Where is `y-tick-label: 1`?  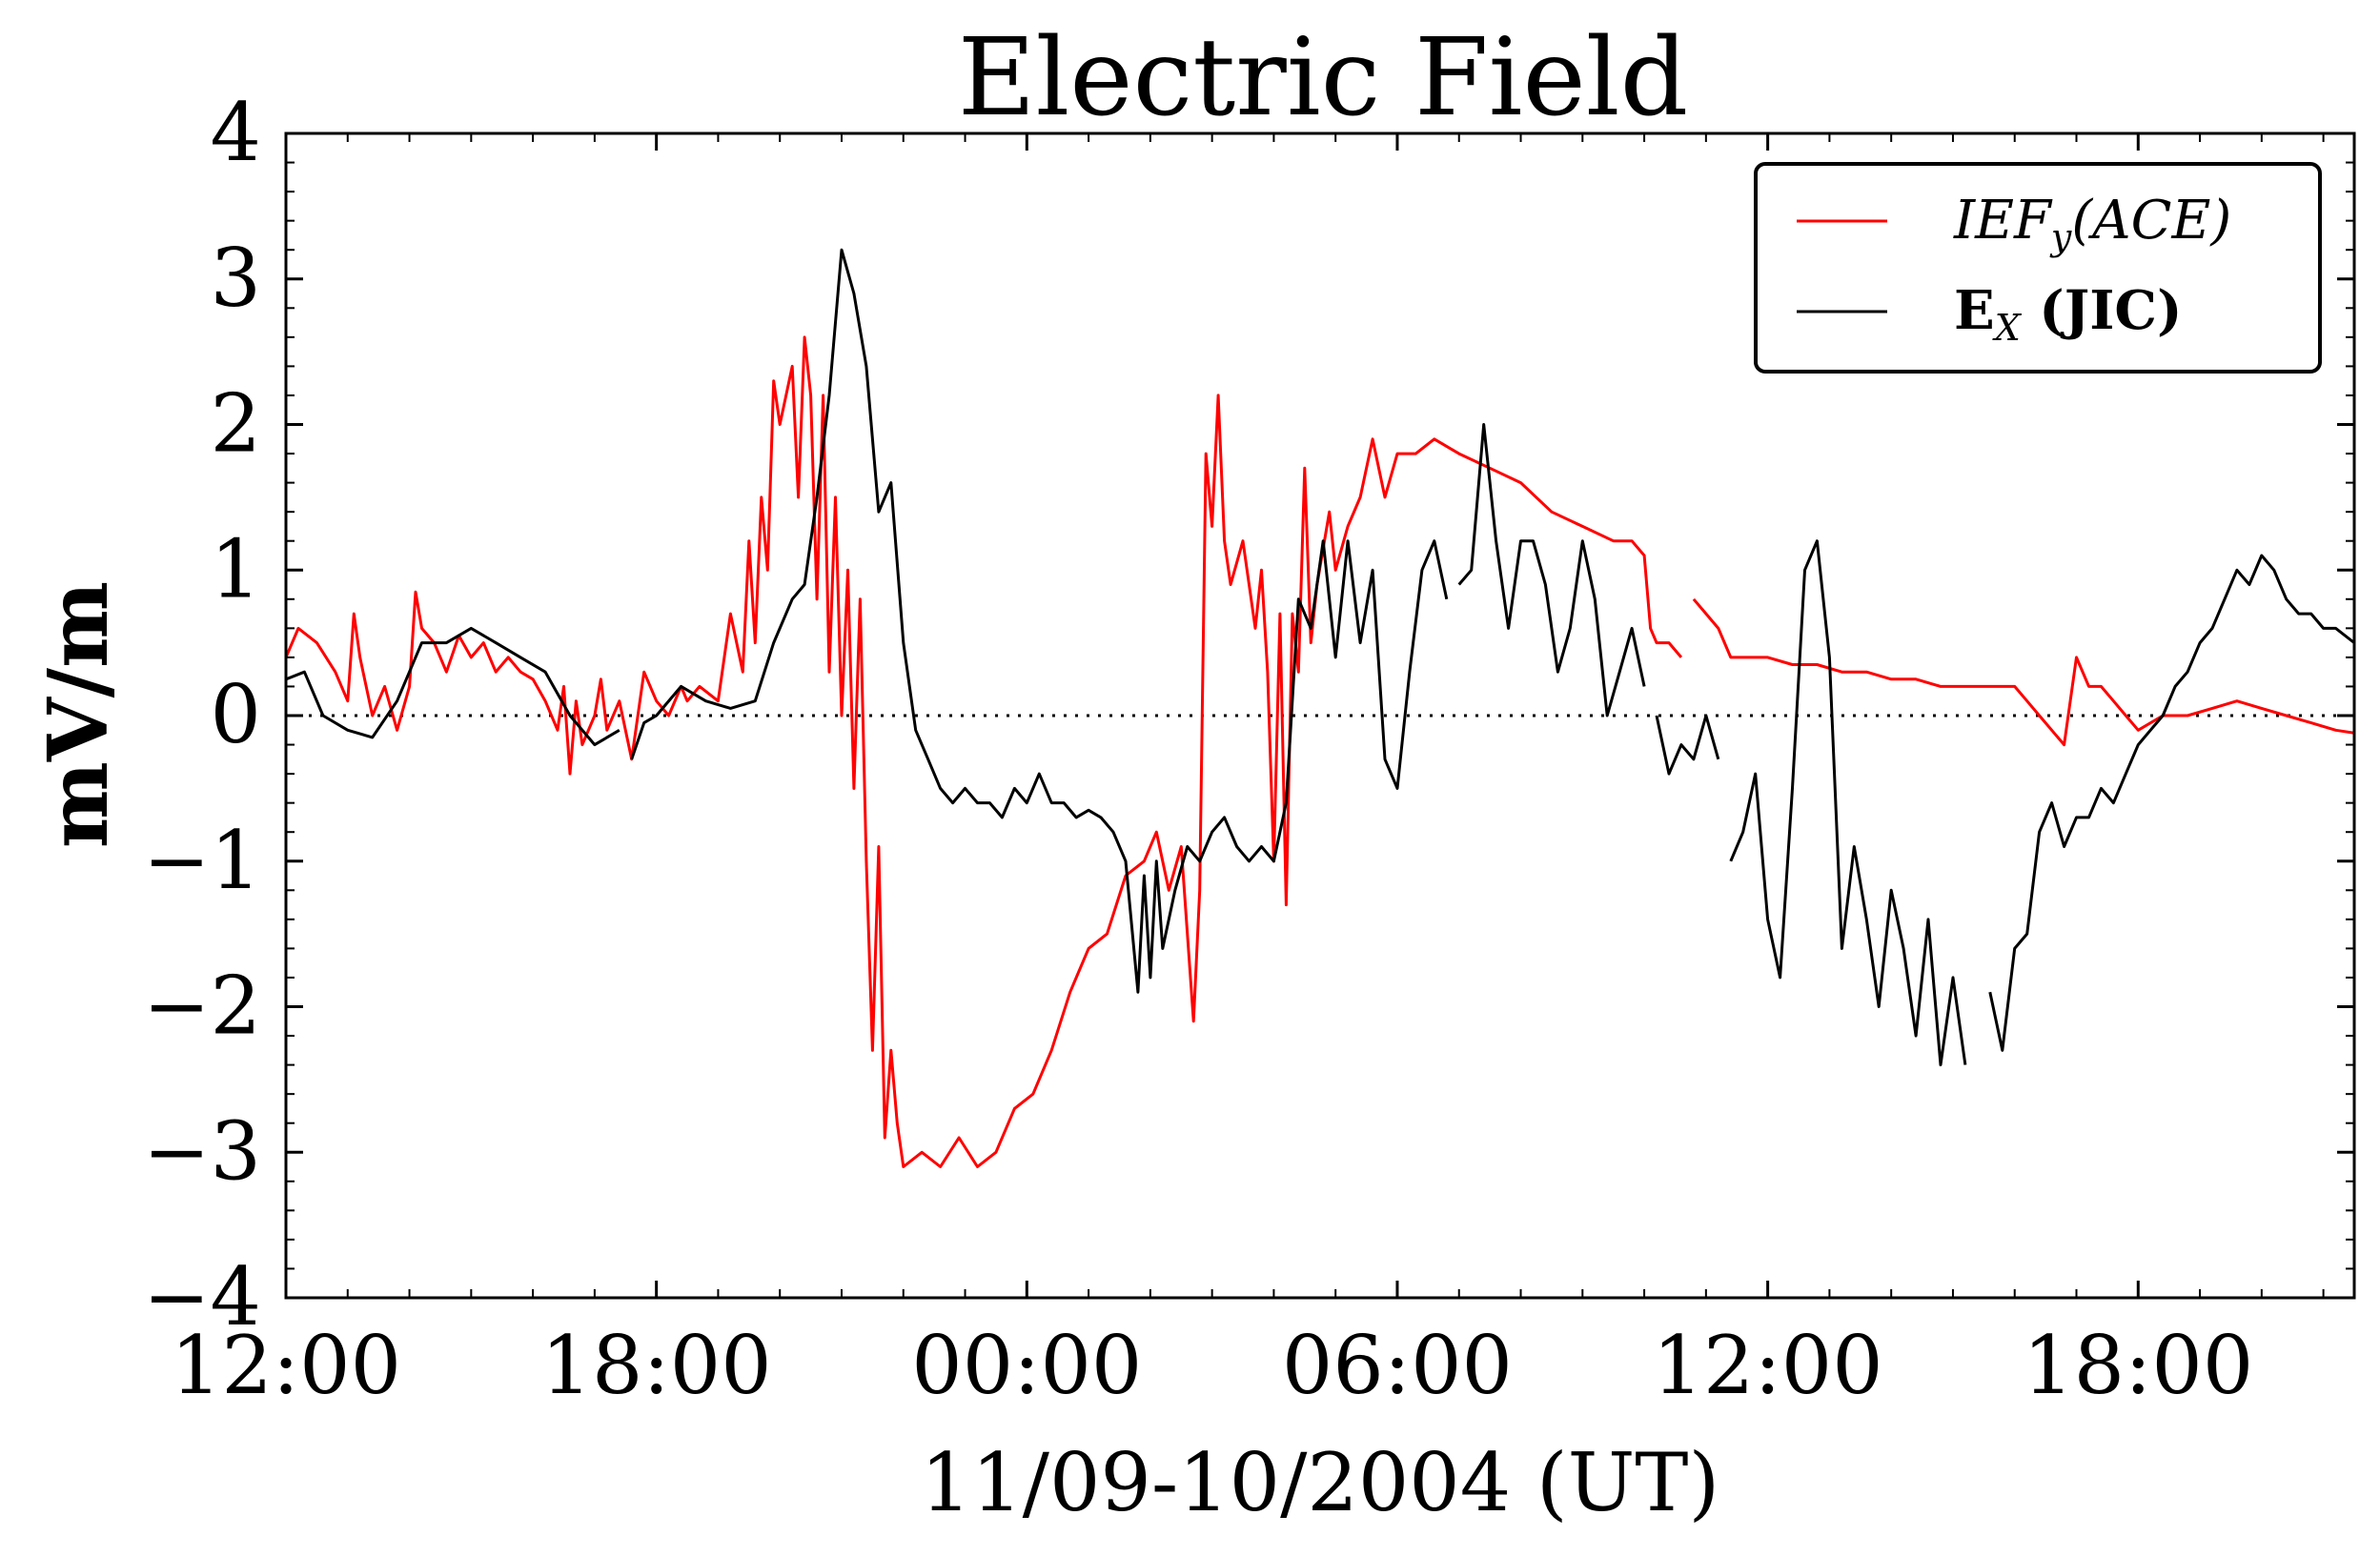
y-tick-label: 1 is located at coordinates (236, 569).